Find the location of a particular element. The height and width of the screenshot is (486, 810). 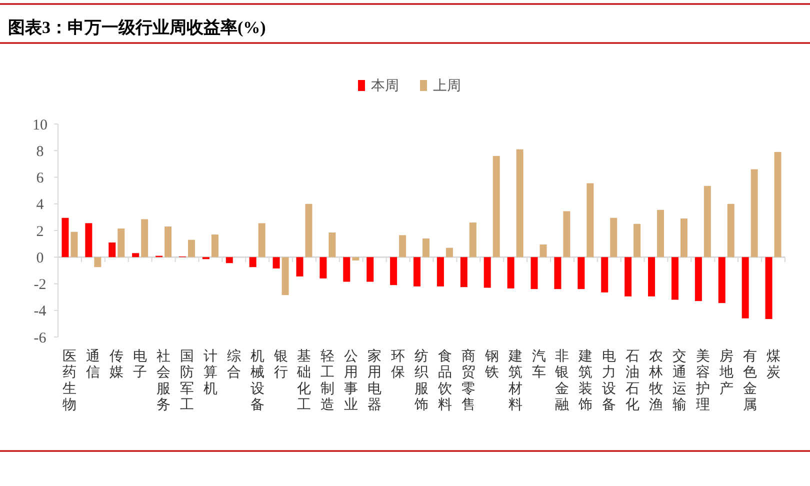

x-tick-label: 轻工制造 is located at coordinates (327, 380).